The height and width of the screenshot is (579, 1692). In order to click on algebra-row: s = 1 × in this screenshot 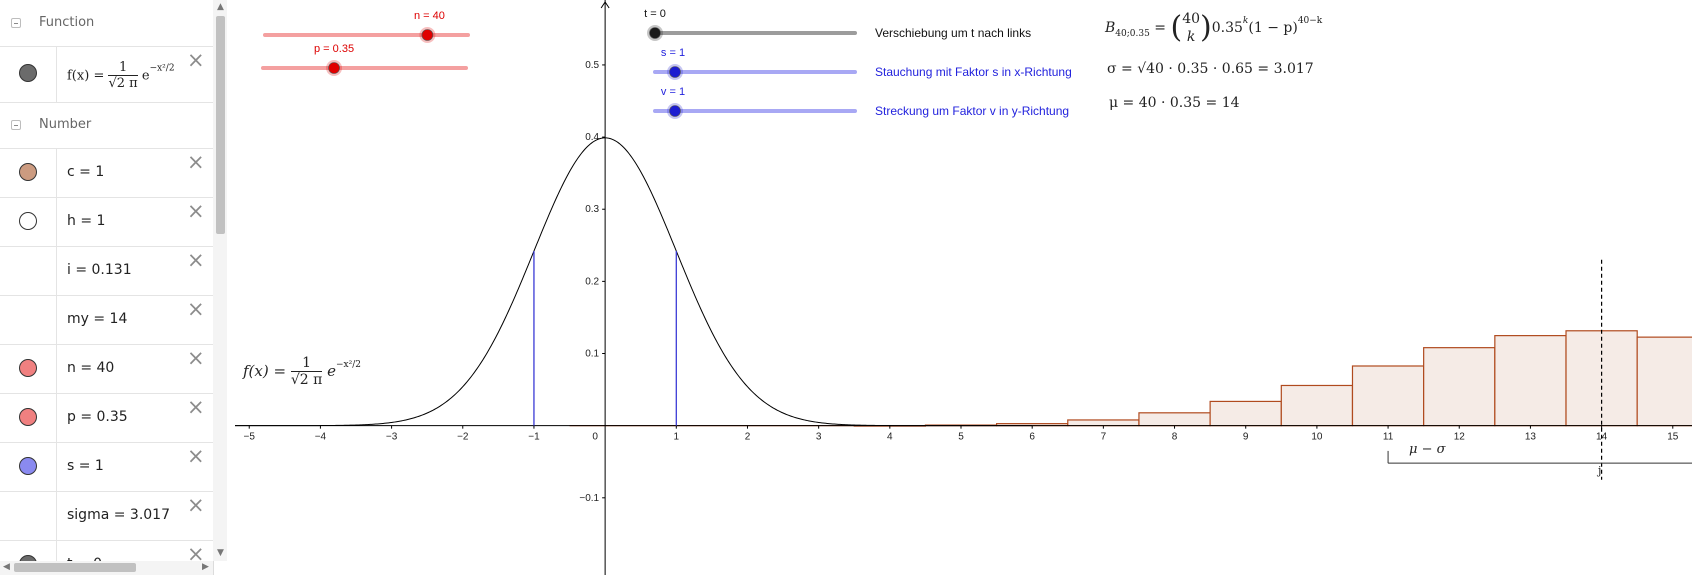, I will do `click(106, 467)`.